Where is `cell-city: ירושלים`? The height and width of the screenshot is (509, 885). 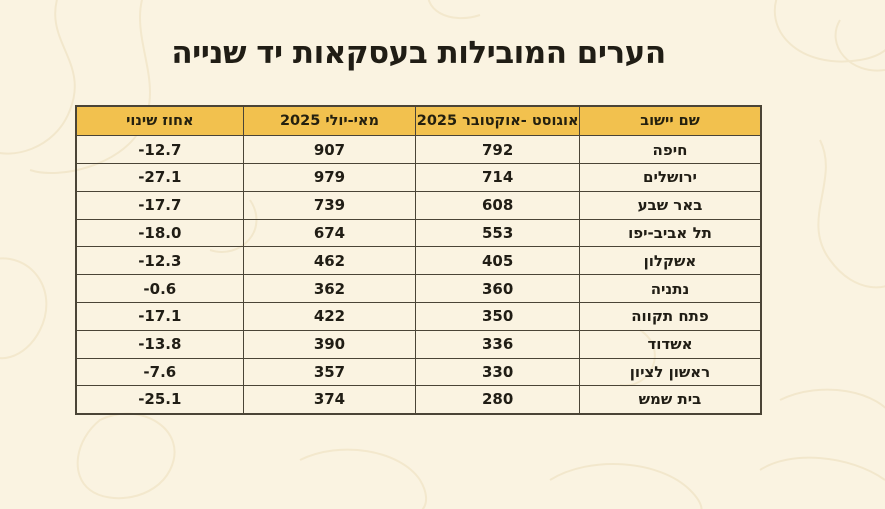 cell-city: ירושלים is located at coordinates (670, 177).